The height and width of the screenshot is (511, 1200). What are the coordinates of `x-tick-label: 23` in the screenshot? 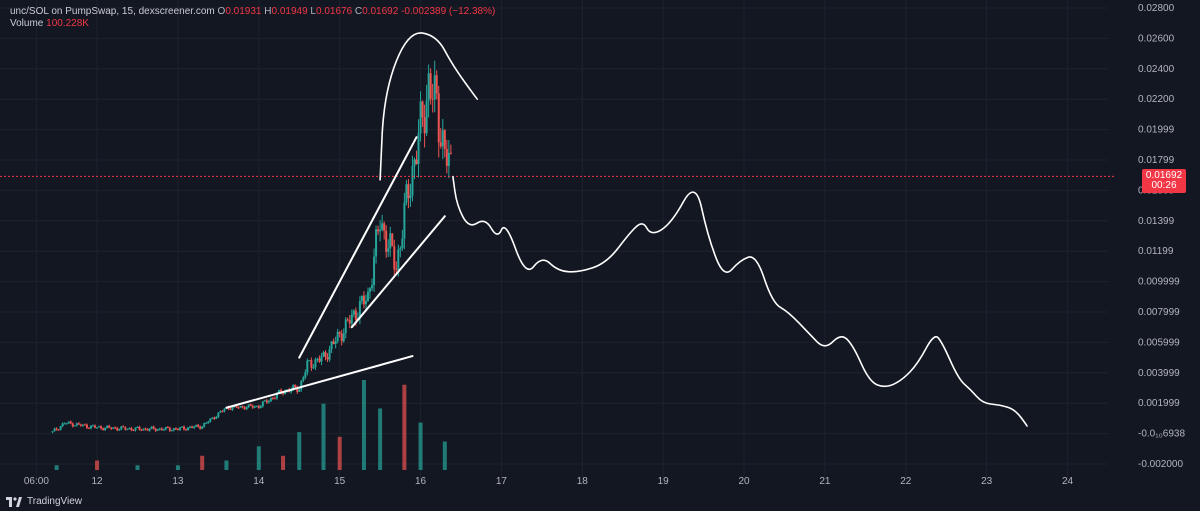 It's located at (987, 481).